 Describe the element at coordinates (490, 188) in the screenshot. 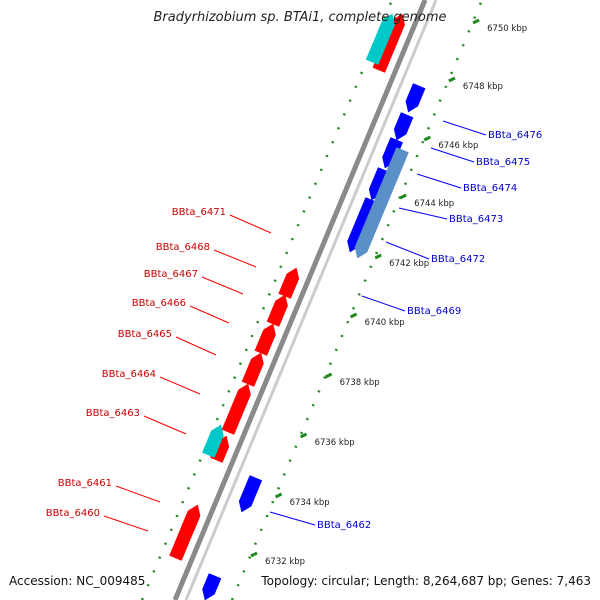

I see `gene-label-bbta-6474: BBta_6474` at that location.